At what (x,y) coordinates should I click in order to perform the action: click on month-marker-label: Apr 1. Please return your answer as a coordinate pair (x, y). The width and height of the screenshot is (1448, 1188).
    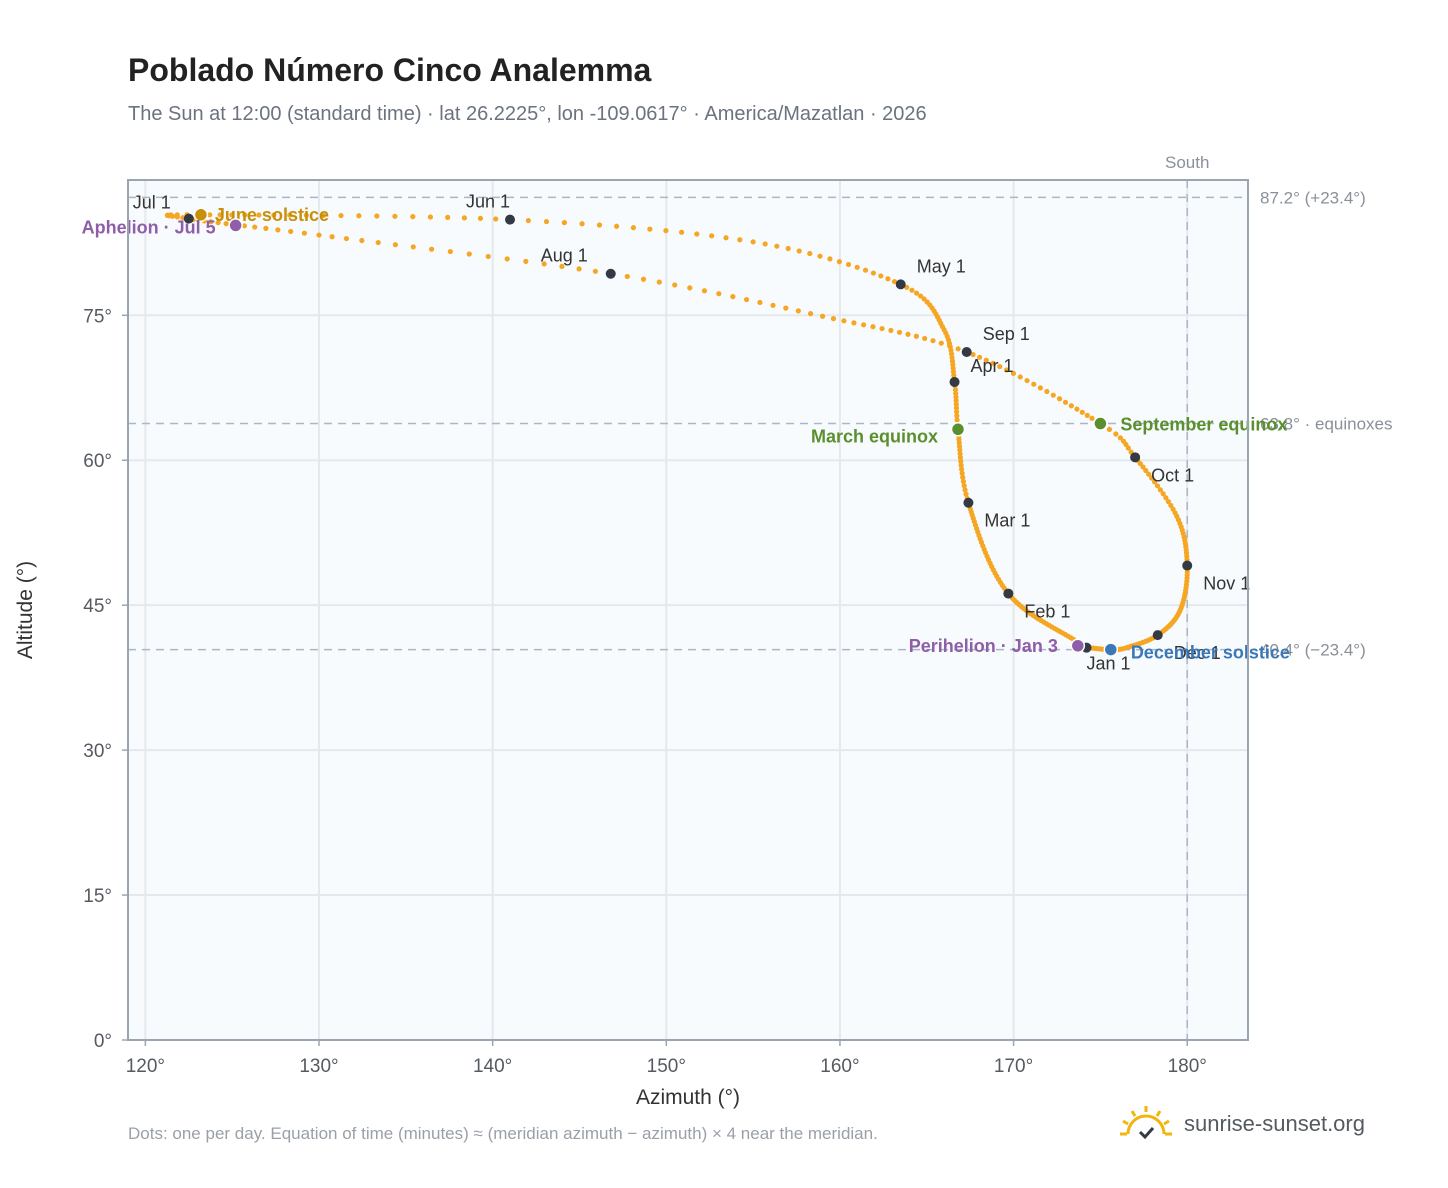
    Looking at the image, I should click on (992, 366).